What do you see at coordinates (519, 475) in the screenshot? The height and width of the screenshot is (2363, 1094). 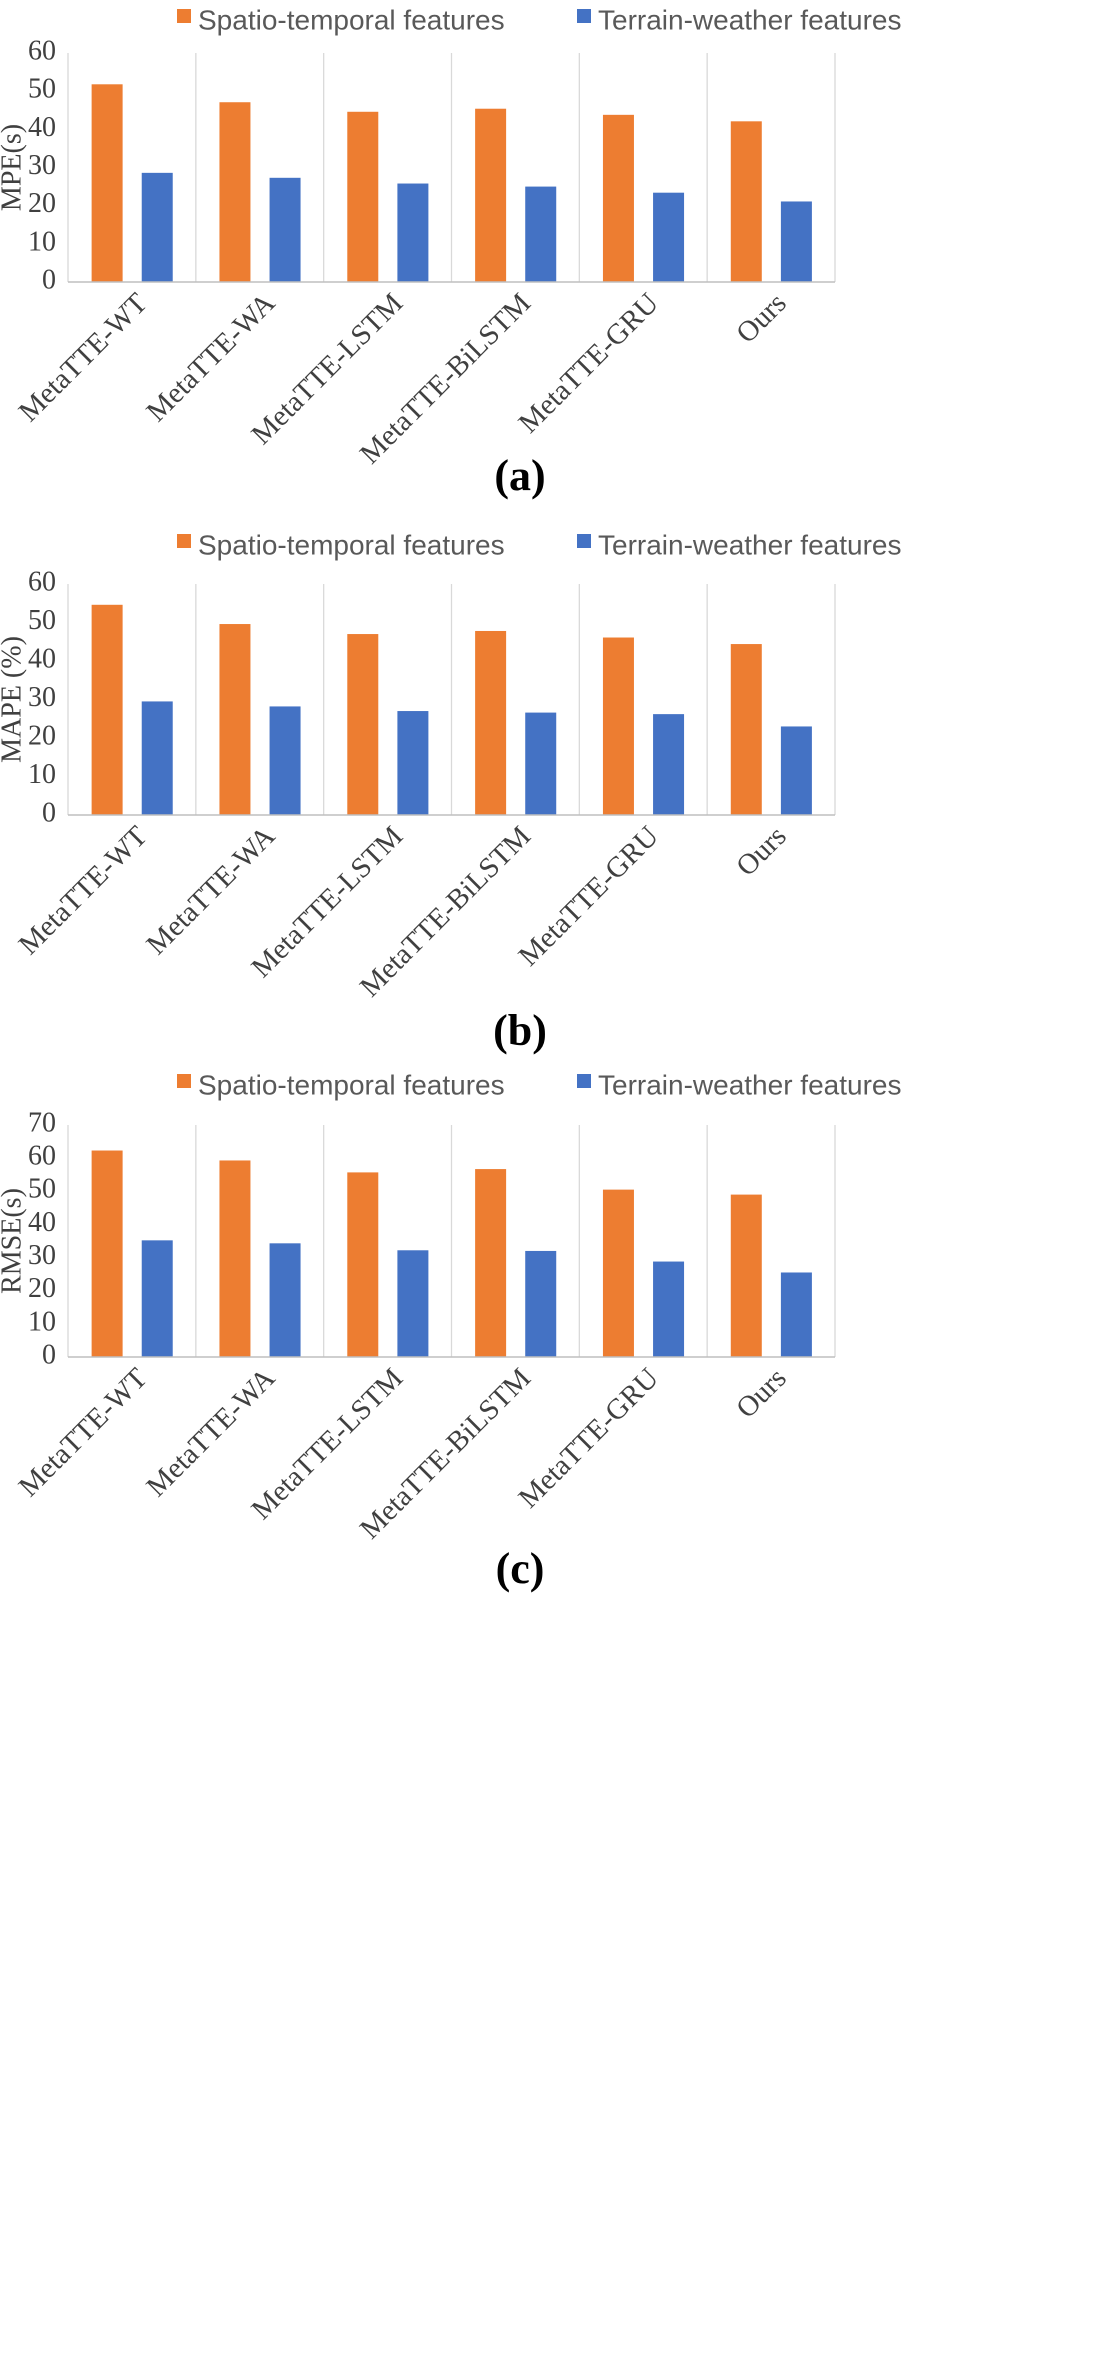 I see `panel-label: (a)` at bounding box center [519, 475].